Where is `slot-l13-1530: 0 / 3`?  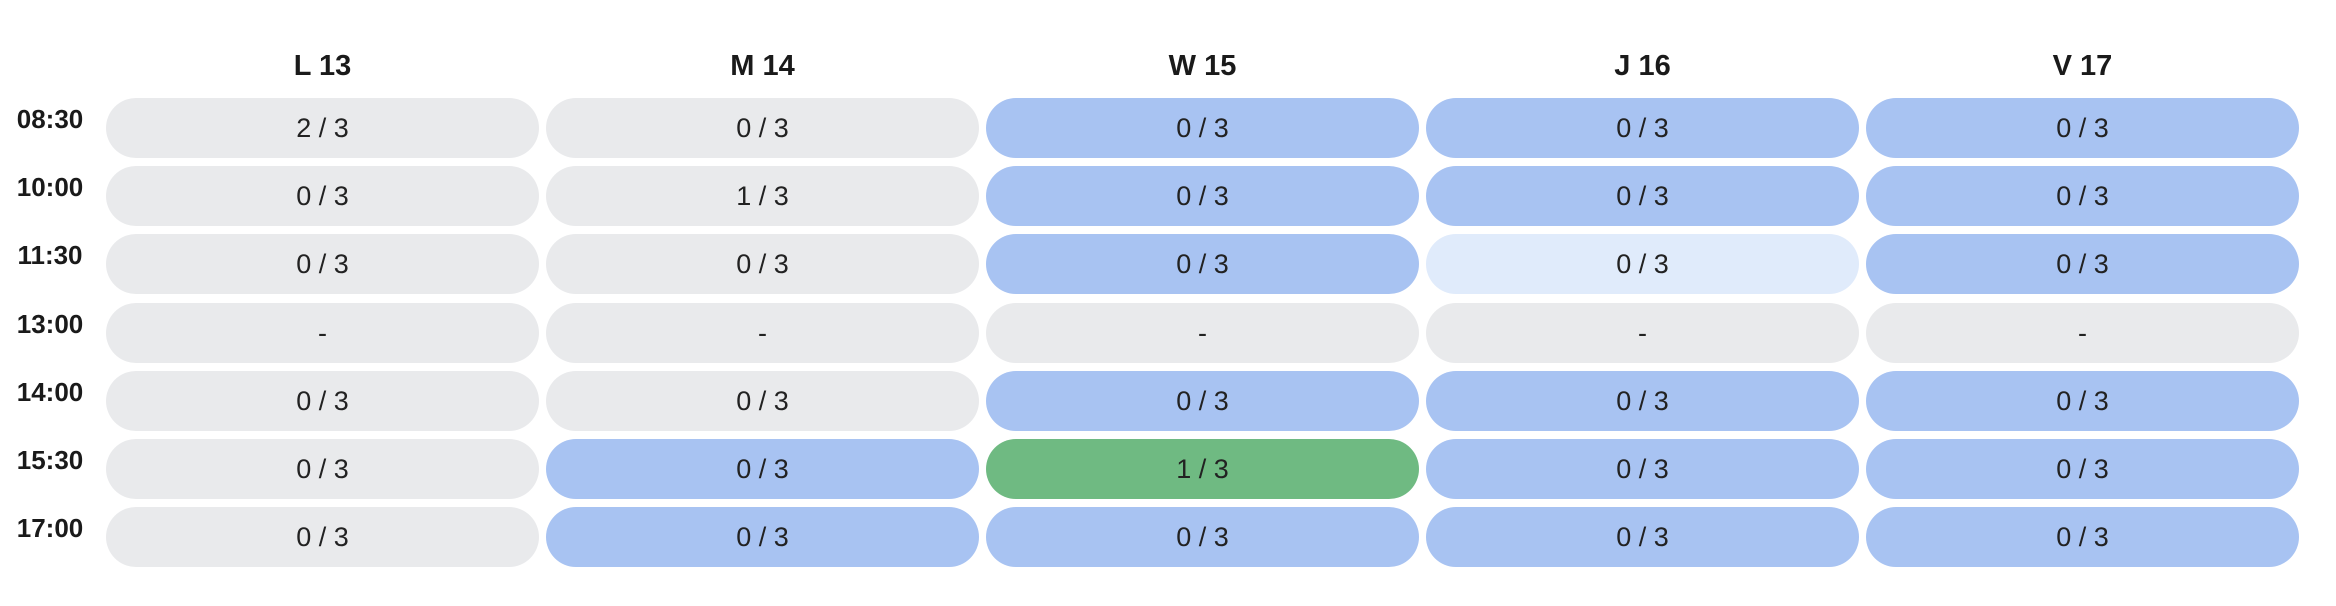
slot-l13-1530: 0 / 3 is located at coordinates (322, 469).